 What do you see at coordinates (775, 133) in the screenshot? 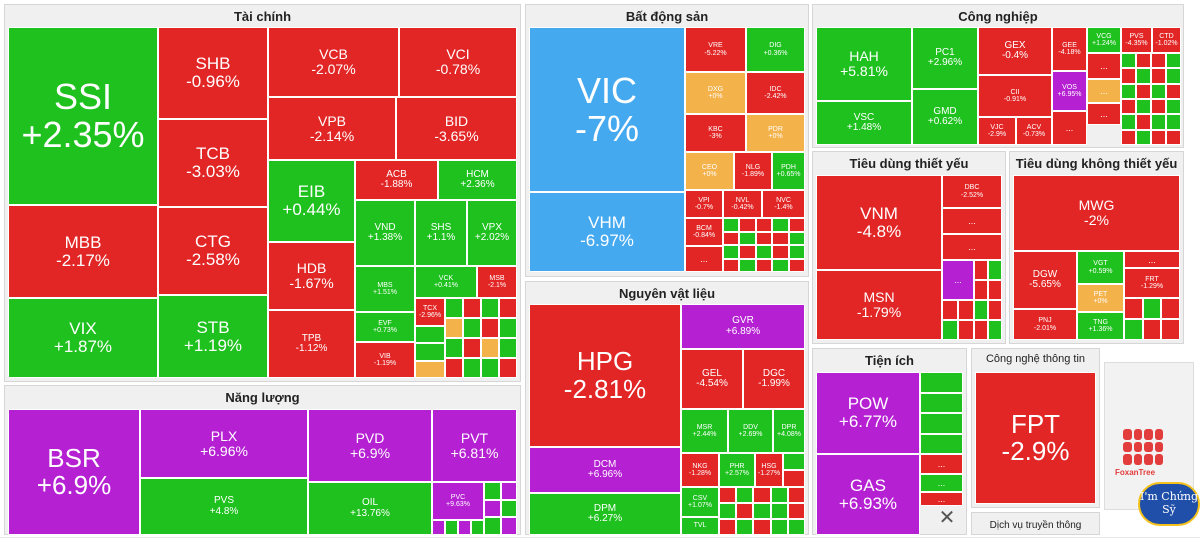
I see `stock-tile-pdr: PDR +0%` at bounding box center [775, 133].